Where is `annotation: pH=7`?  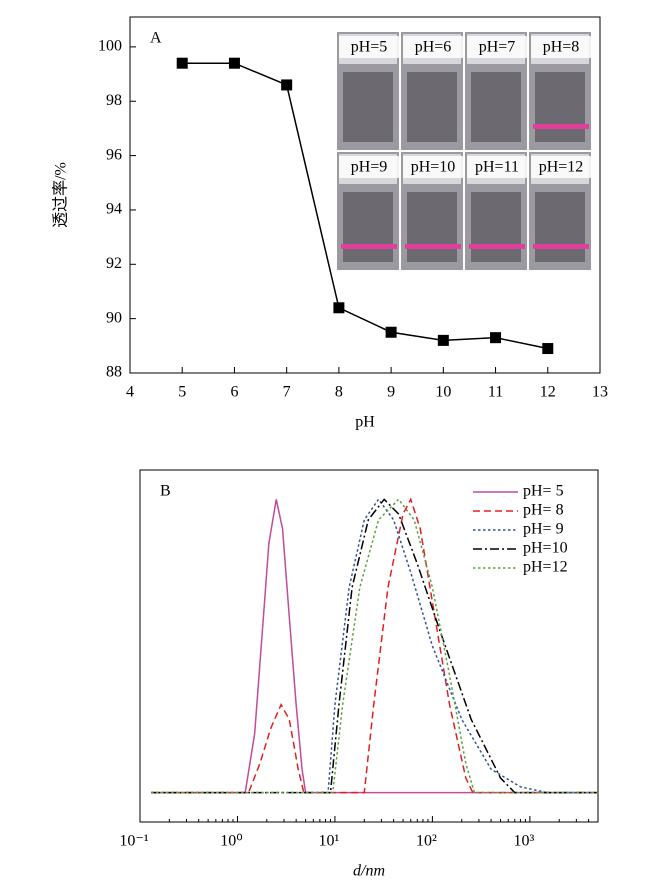 annotation: pH=7 is located at coordinates (497, 47).